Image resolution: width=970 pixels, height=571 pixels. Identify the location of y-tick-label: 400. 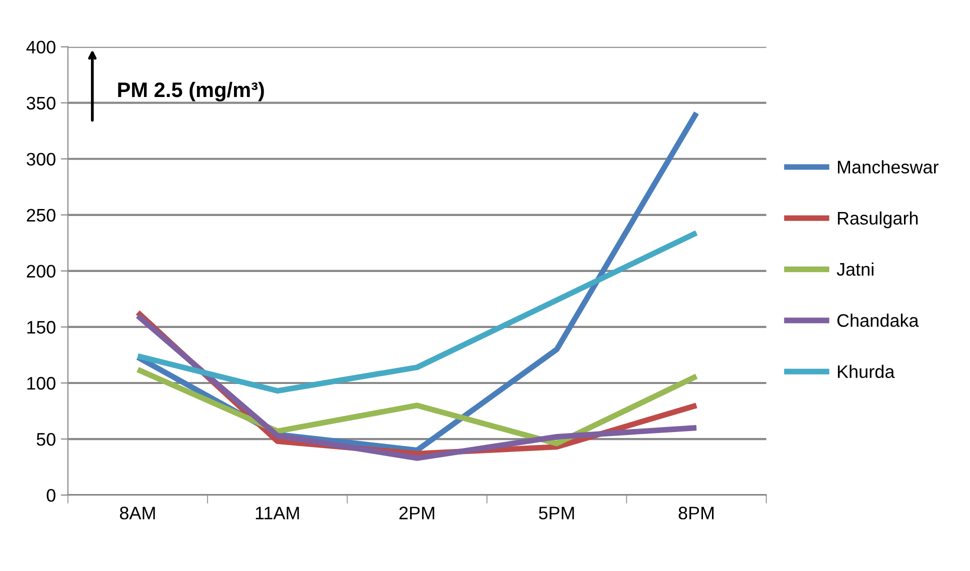
(41, 47).